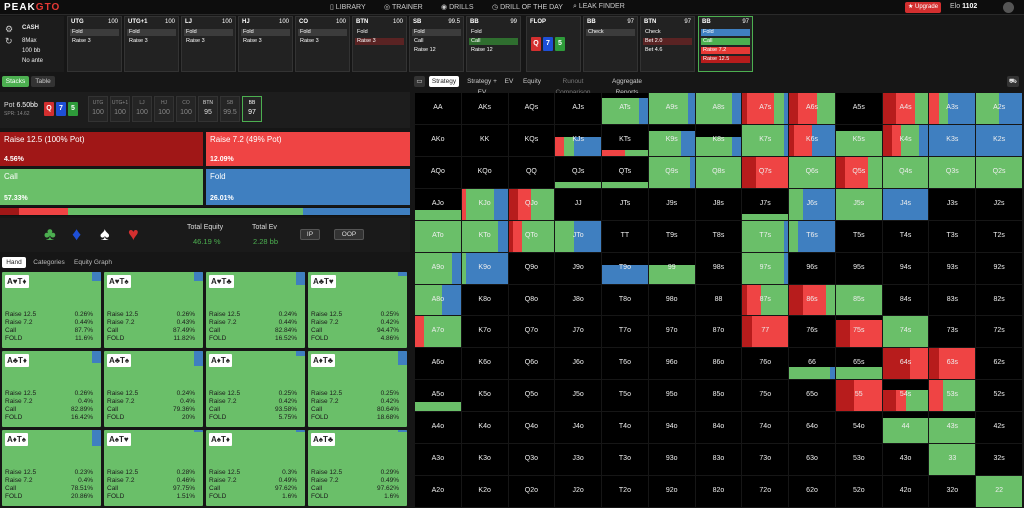 This screenshot has width=1024, height=508. What do you see at coordinates (858, 236) in the screenshot?
I see `matrix-cell-T5s: T5s` at bounding box center [858, 236].